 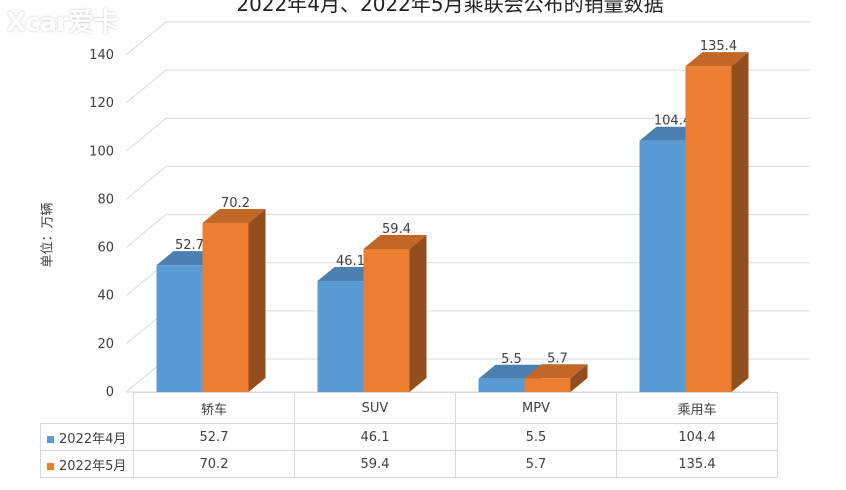 I want to click on legend-key-may, so click(x=50, y=466).